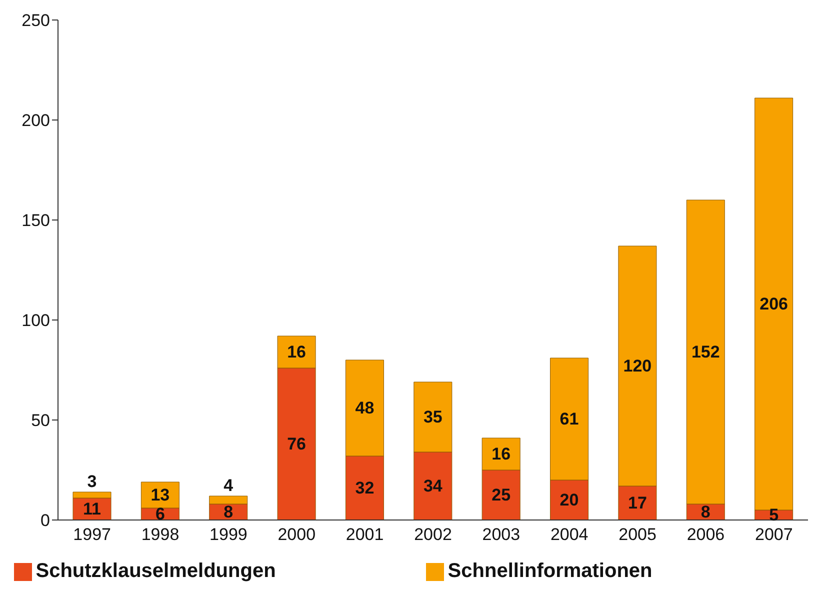 This screenshot has height=605, width=837. What do you see at coordinates (773, 534) in the screenshot?
I see `x-tick-label: 2007` at bounding box center [773, 534].